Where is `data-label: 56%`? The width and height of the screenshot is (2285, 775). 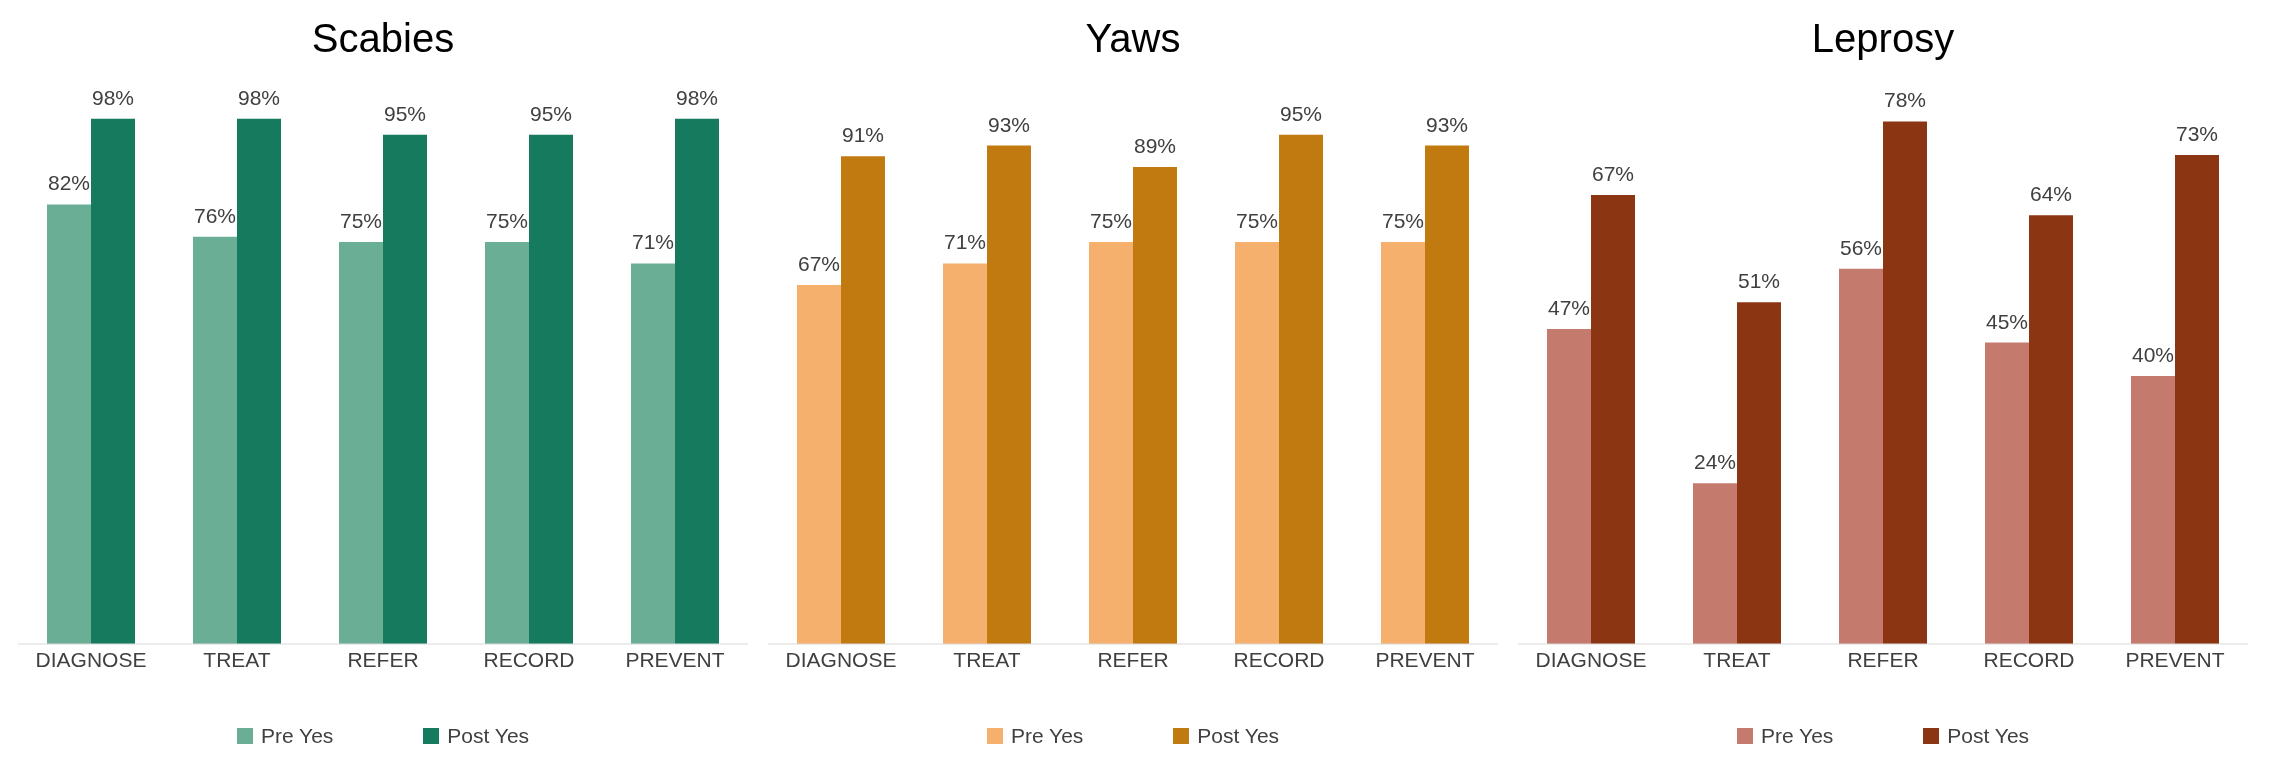 data-label: 56% is located at coordinates (1861, 247).